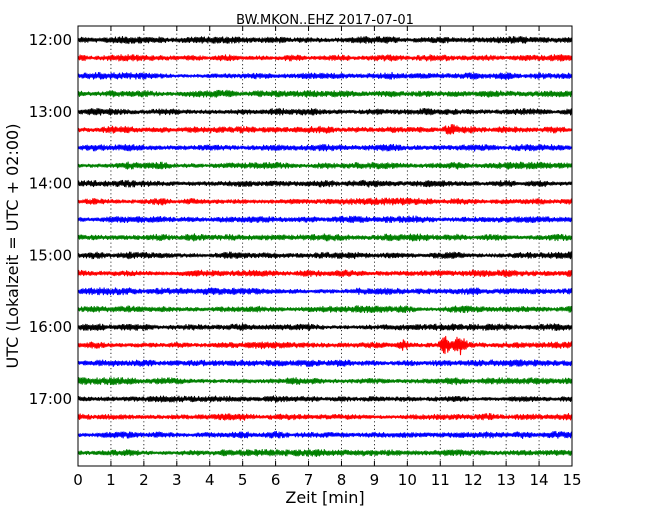  Describe the element at coordinates (506, 480) in the screenshot. I see `x-tick-label: 13` at that location.